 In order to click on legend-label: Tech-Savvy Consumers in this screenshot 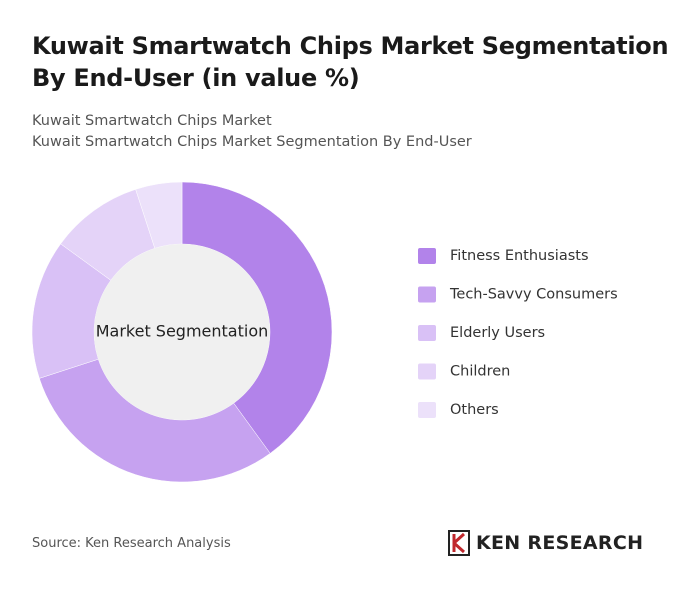, I will do `click(533, 295)`.